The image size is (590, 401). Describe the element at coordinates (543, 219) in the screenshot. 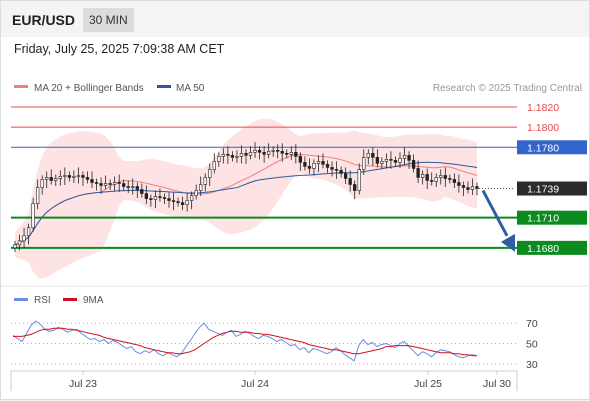

I see `support-label-4: 1.1710` at that location.